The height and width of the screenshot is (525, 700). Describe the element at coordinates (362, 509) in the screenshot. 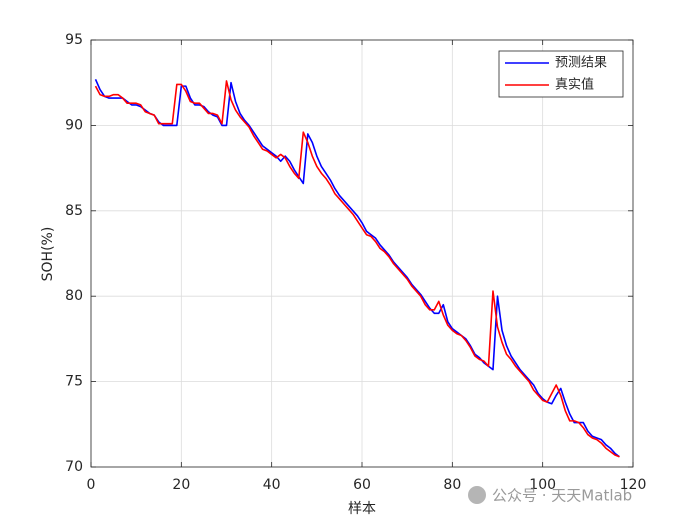

I see `x-axis-label: 样本` at that location.